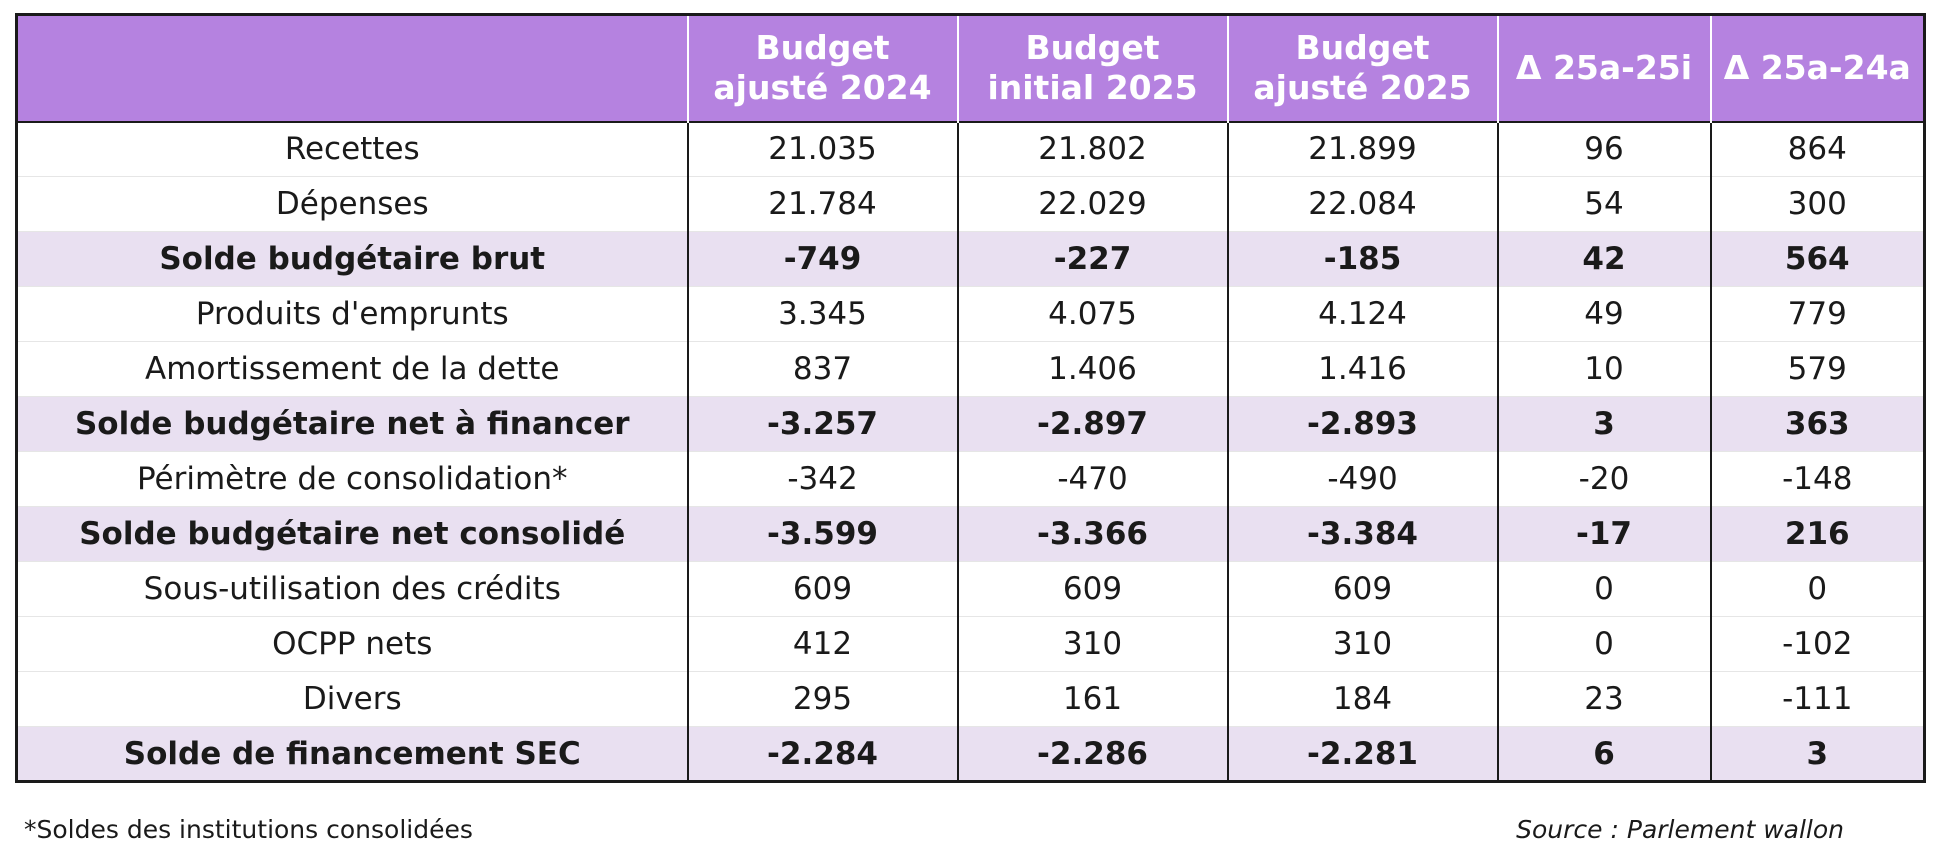 The image size is (1939, 868). What do you see at coordinates (1817, 644) in the screenshot?
I see `table-cell: -102` at bounding box center [1817, 644].